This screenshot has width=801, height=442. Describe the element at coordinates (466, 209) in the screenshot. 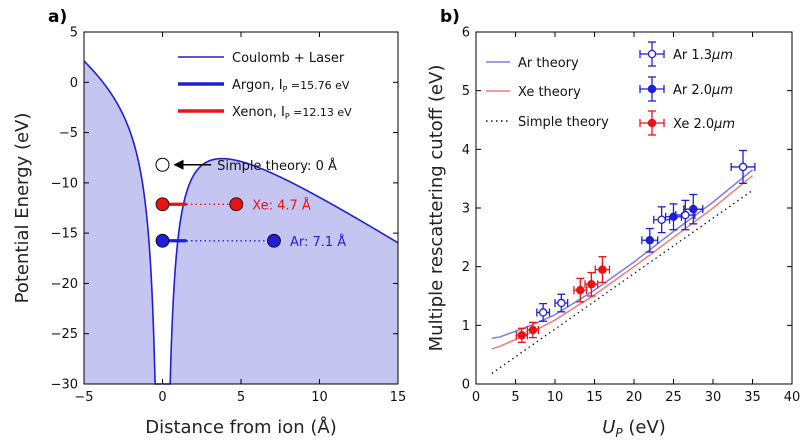

I see `y-tick-label: 3` at that location.